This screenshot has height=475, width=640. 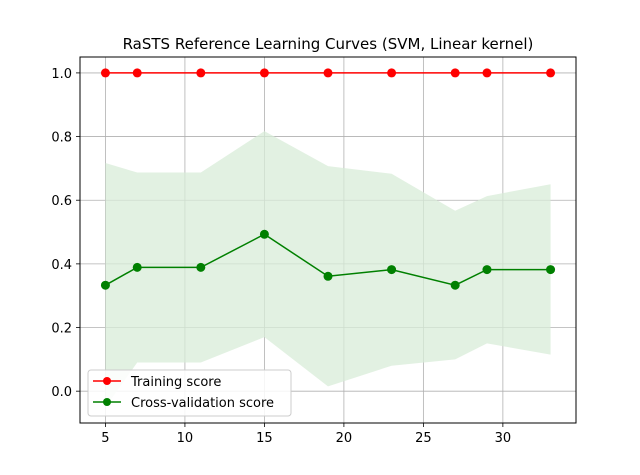 What do you see at coordinates (423, 438) in the screenshot?
I see `x-tick-label: 25` at bounding box center [423, 438].